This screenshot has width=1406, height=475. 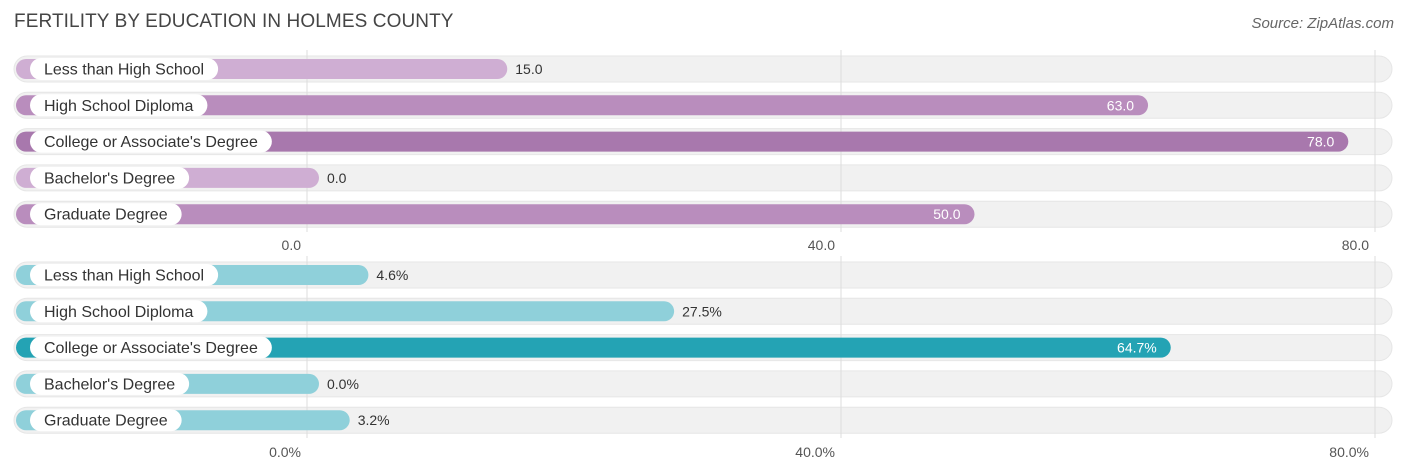 What do you see at coordinates (1349, 452) in the screenshot?
I see `axis-tick-label: 80.0%` at bounding box center [1349, 452].